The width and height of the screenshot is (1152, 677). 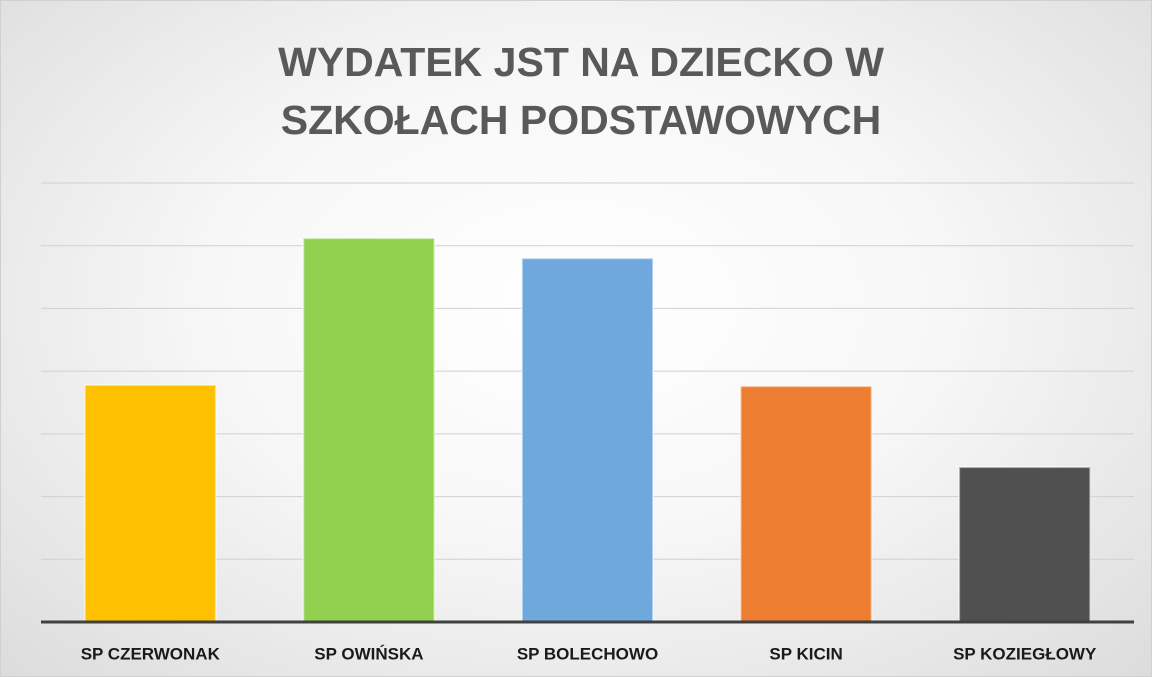 What do you see at coordinates (1025, 653) in the screenshot?
I see `x-tick-label: SP KOZIEGŁOWY` at bounding box center [1025, 653].